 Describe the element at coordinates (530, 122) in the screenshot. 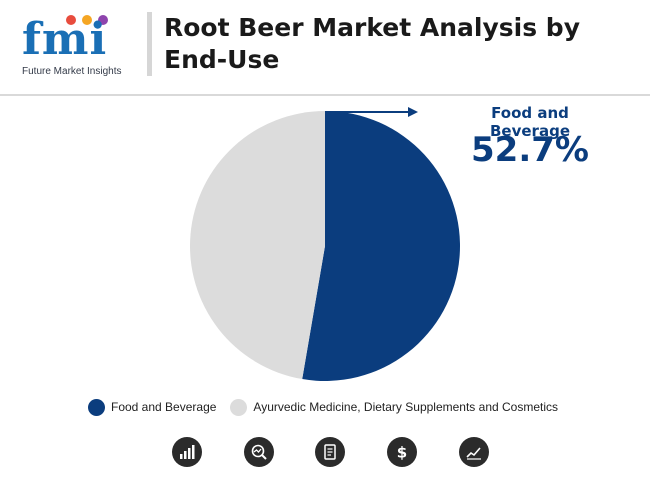

I see `callout-label: Food and Beverage` at that location.